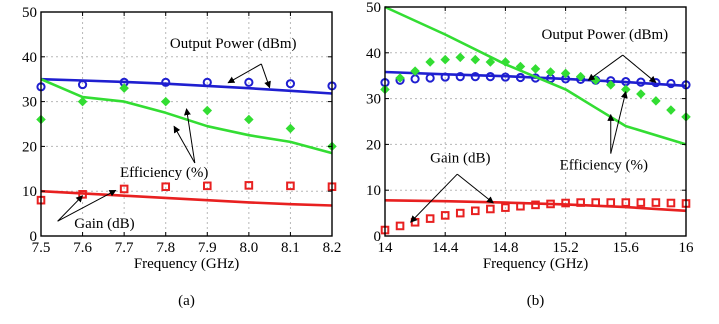  What do you see at coordinates (386, 248) in the screenshot?
I see `x-tick-label: 14` at bounding box center [386, 248].